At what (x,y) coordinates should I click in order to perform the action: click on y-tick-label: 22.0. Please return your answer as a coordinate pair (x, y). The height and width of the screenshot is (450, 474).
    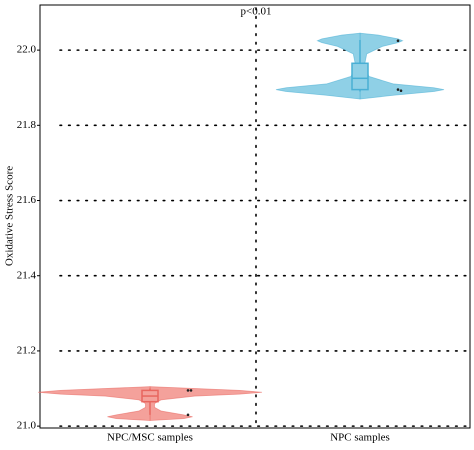
    Looking at the image, I should click on (27, 50).